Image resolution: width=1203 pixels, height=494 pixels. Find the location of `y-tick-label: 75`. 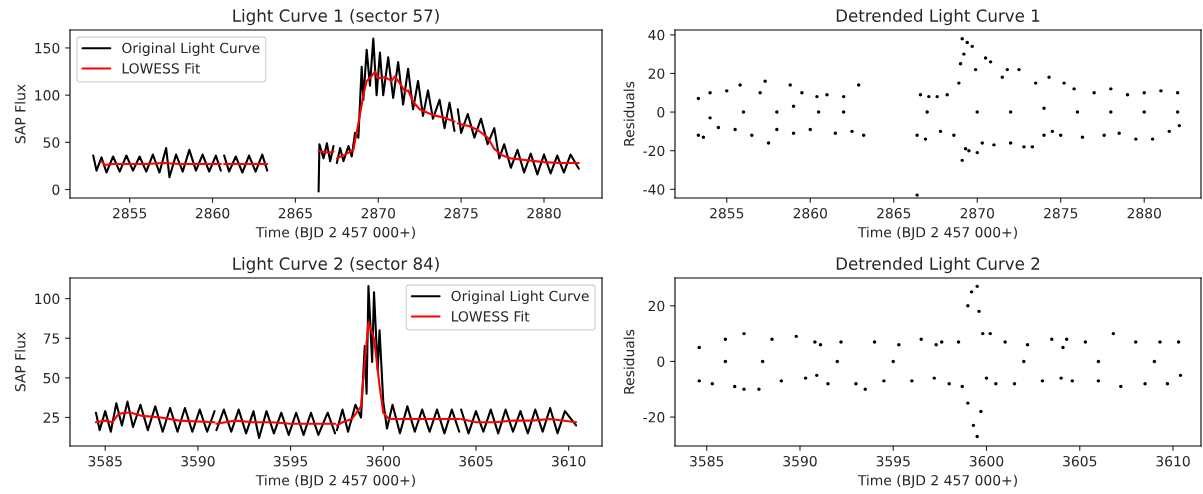

y-tick-label: 75 is located at coordinates (51, 338).